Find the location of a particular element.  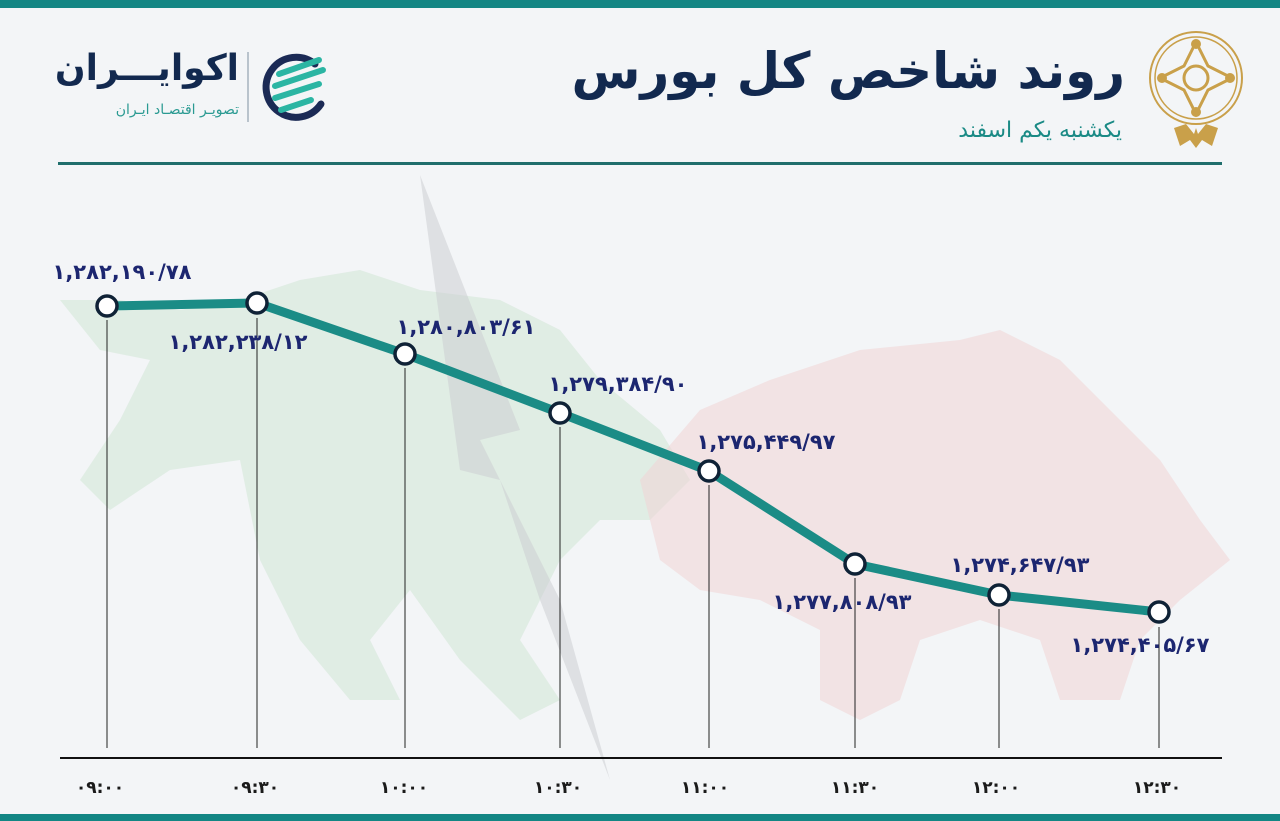

time-label-0930: ۰۹:۳۰ is located at coordinates (255, 788).